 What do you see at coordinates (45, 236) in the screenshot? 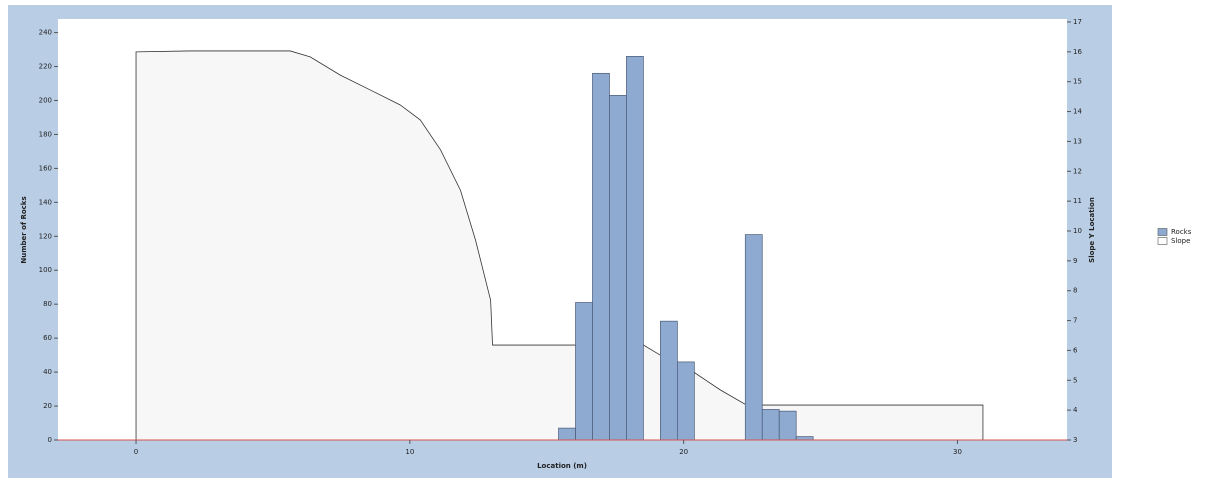
I see `y-tick-label: 120` at bounding box center [45, 236].